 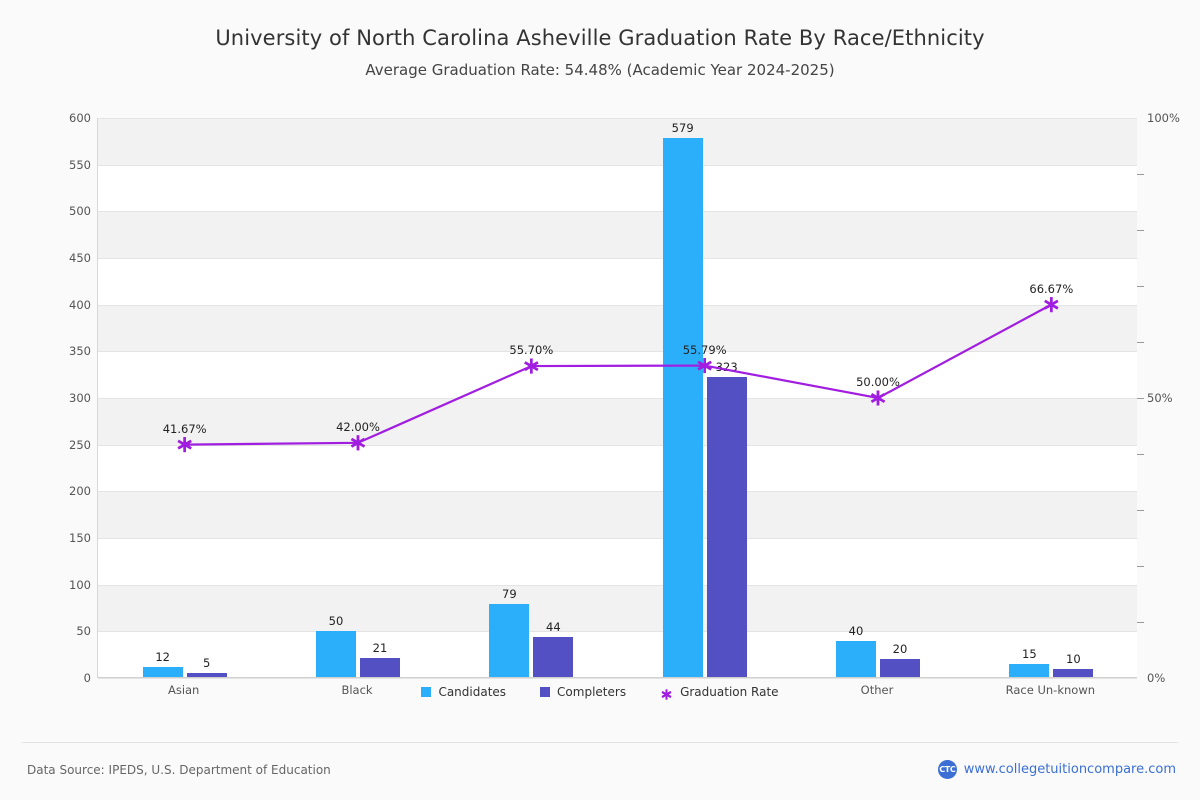 I want to click on chart-legend: Candidates Completers Graduation Rate, so click(x=600, y=692).